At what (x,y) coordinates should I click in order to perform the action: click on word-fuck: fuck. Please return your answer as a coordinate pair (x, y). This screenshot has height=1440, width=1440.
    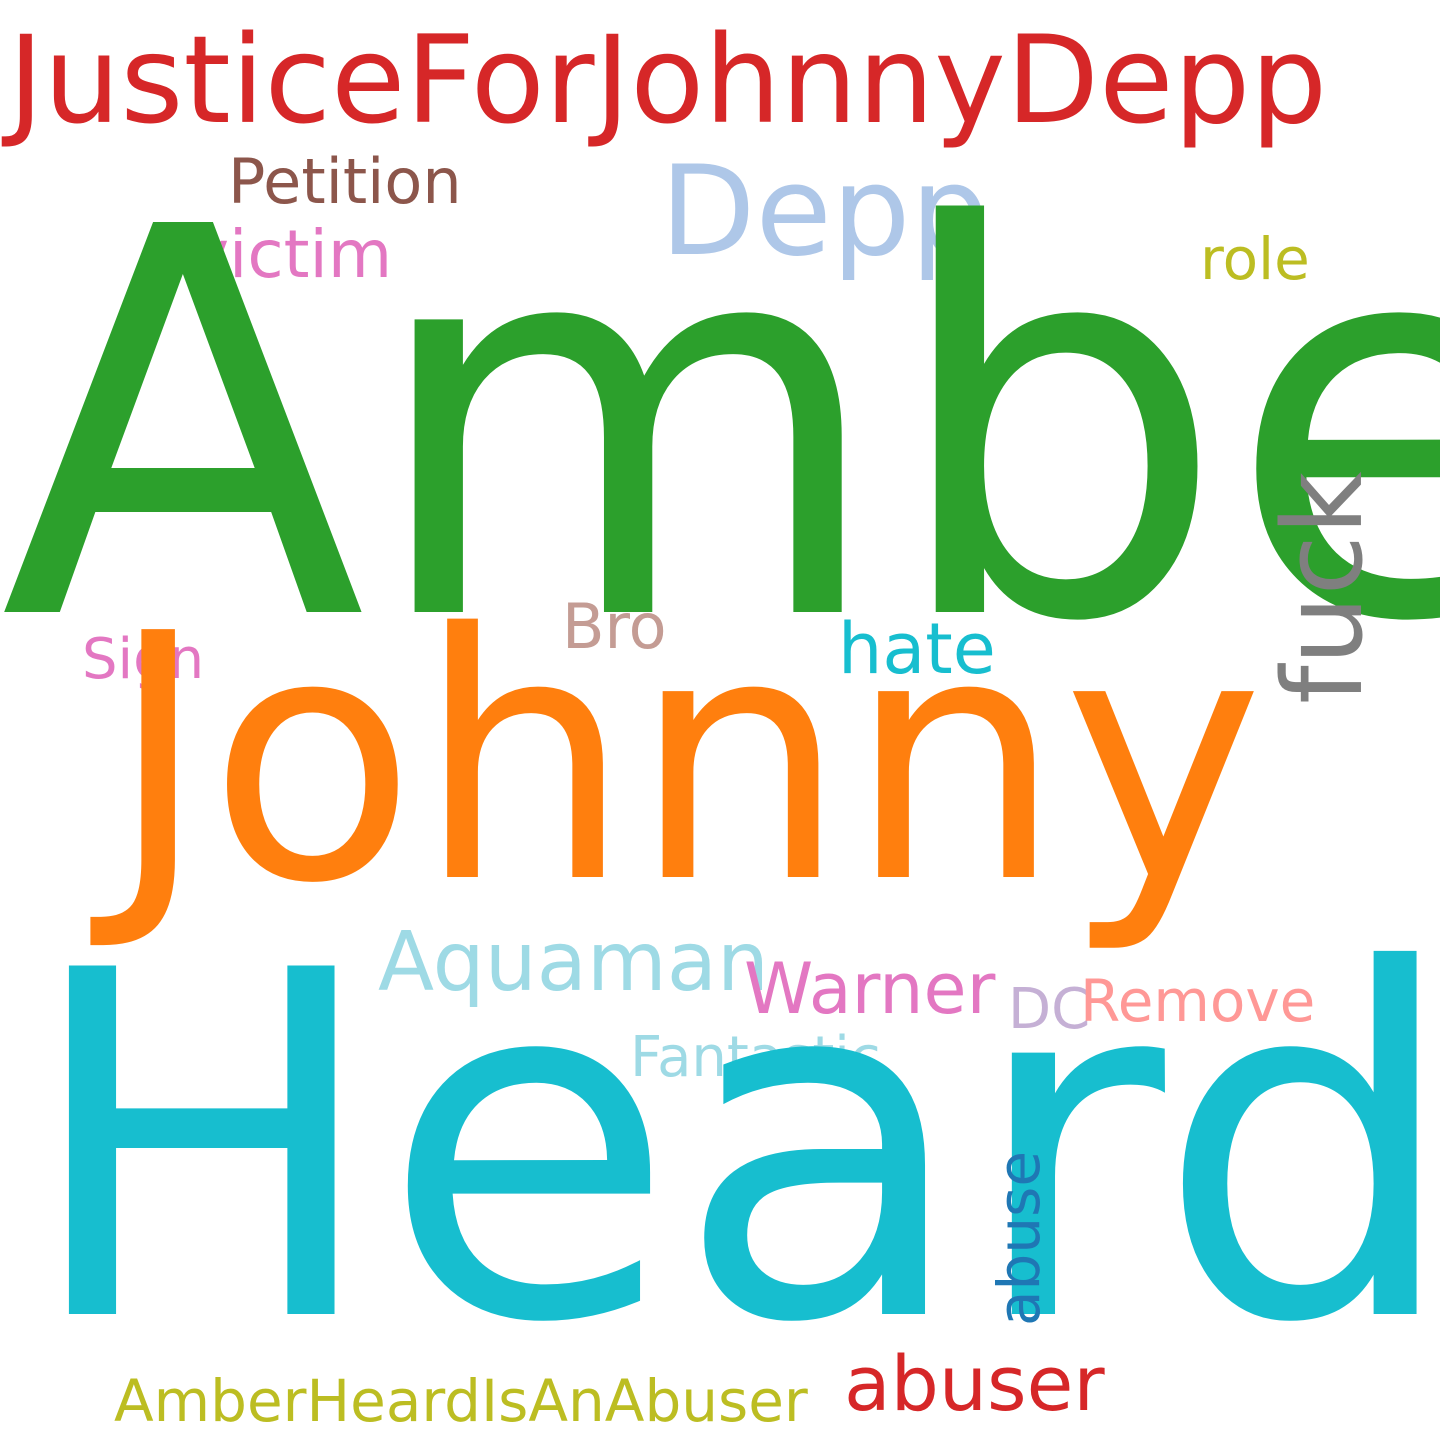
    Looking at the image, I should click on (1323, 587).